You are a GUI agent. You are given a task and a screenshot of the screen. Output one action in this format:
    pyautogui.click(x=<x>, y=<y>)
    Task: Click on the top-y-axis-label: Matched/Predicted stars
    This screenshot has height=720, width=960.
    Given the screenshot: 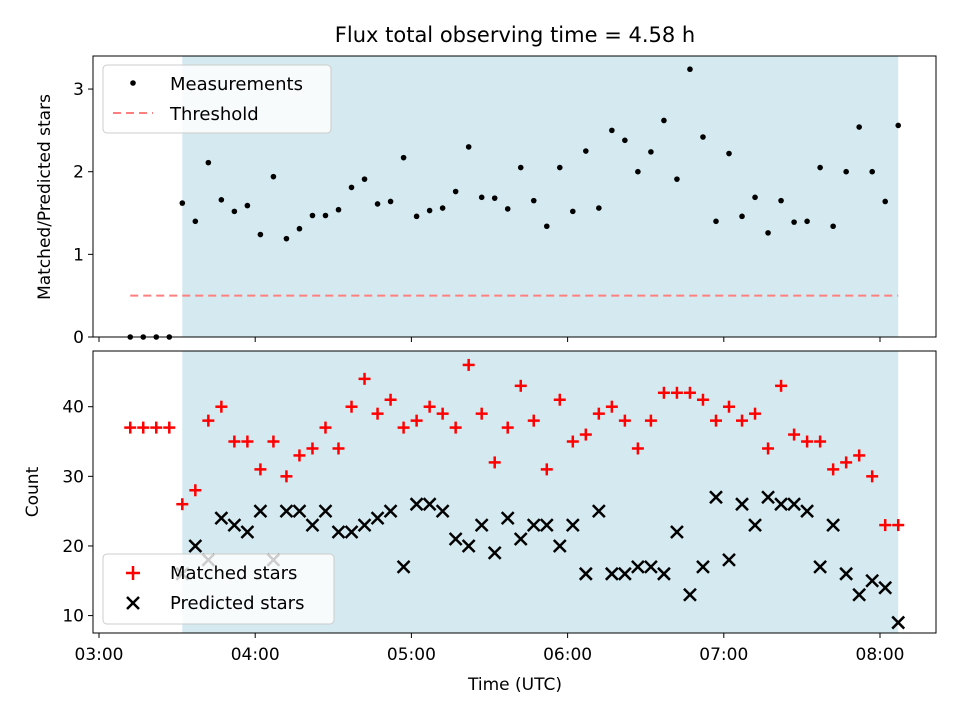 What is the action you would take?
    pyautogui.click(x=45, y=197)
    